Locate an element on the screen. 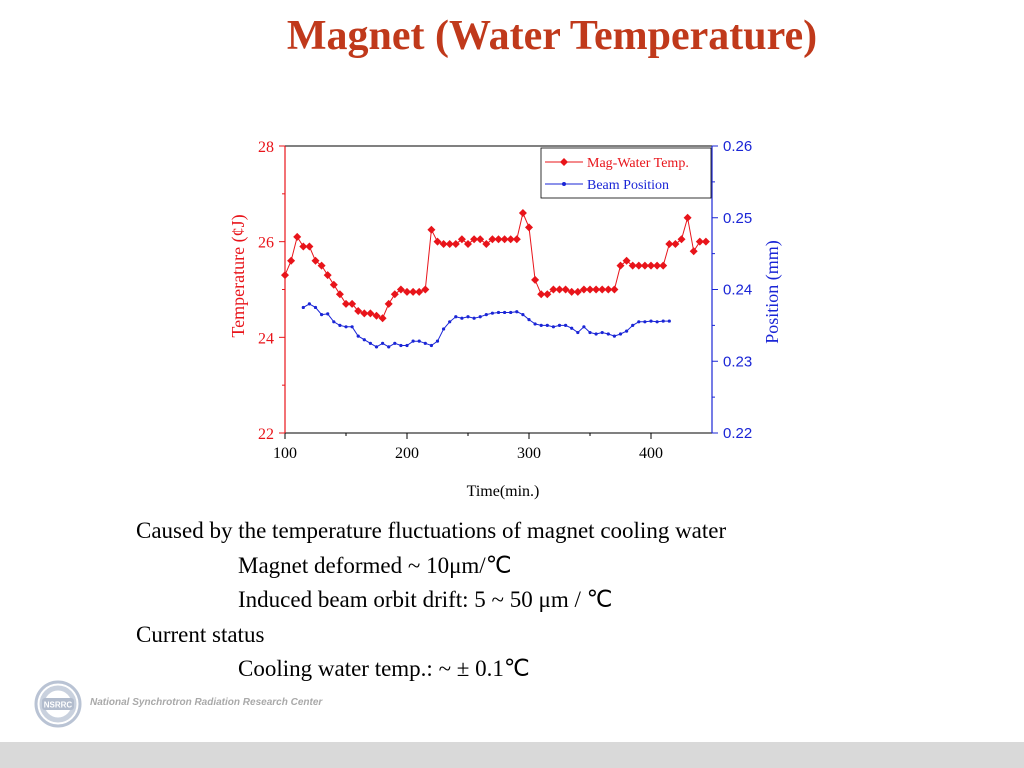 Image resolution: width=1024 pixels, height=768 pixels. y-left-tick-label: 28 is located at coordinates (266, 147).